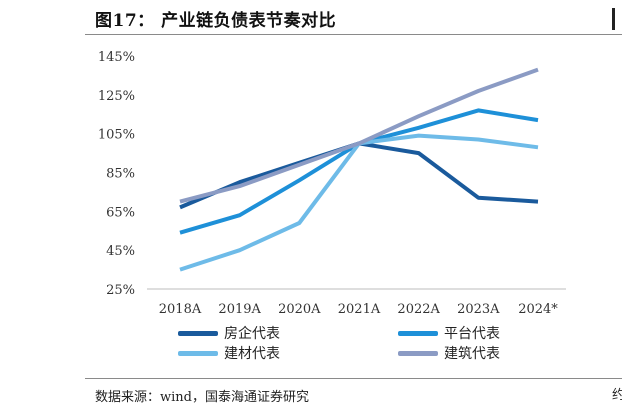  Describe the element at coordinates (478, 309) in the screenshot. I see `x-tick-label: 2023A` at that location.